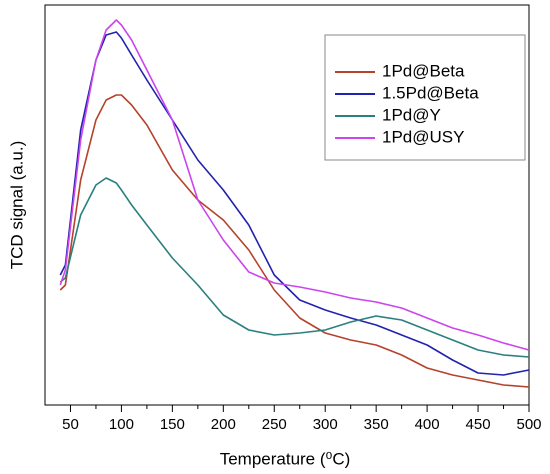 The image size is (550, 474). What do you see at coordinates (172, 424) in the screenshot?
I see `x-tick-label: 150` at bounding box center [172, 424].